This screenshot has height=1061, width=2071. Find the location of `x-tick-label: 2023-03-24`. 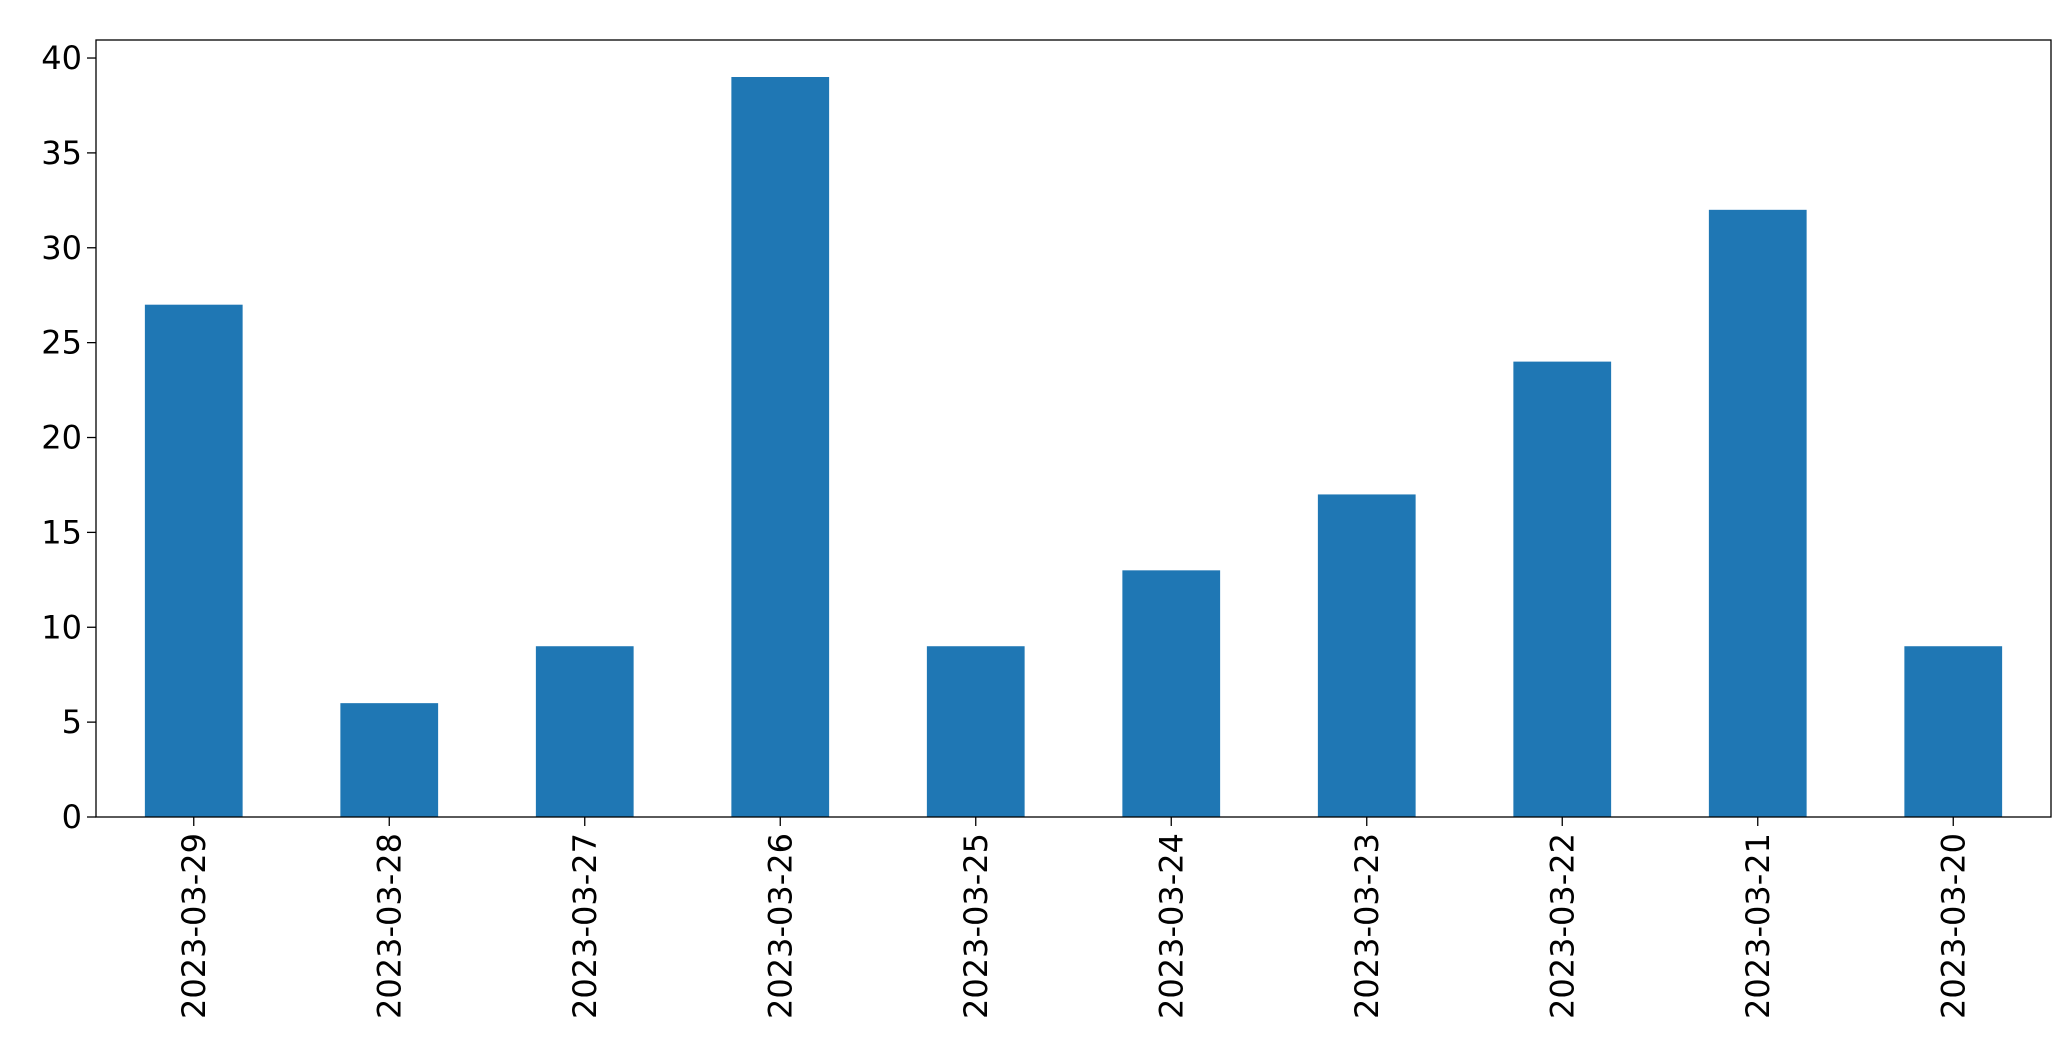

x-tick-label: 2023-03-24 is located at coordinates (1171, 926).